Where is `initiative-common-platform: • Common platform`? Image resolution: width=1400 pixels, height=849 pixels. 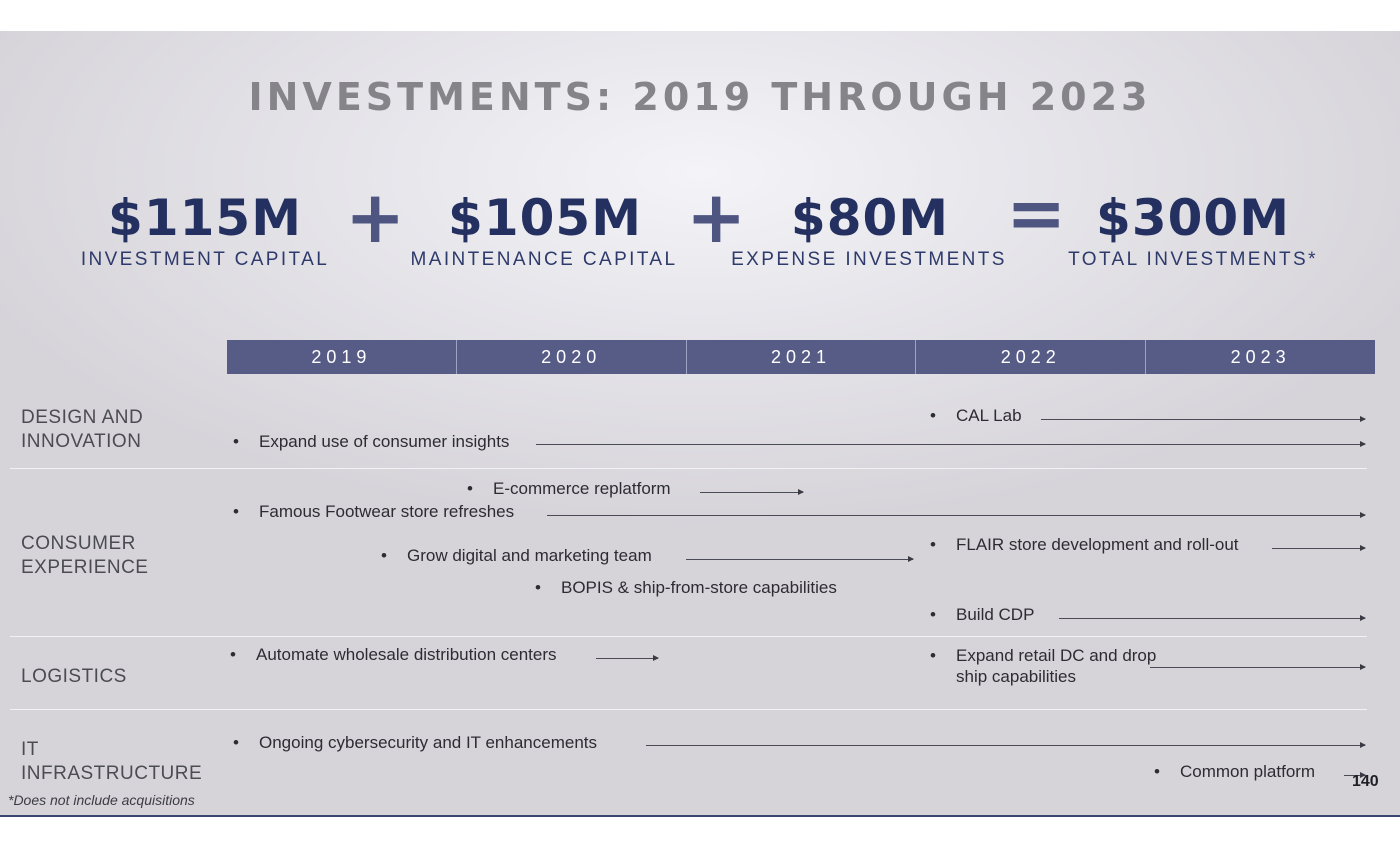
initiative-common-platform: • Common platform is located at coordinates (1235, 771).